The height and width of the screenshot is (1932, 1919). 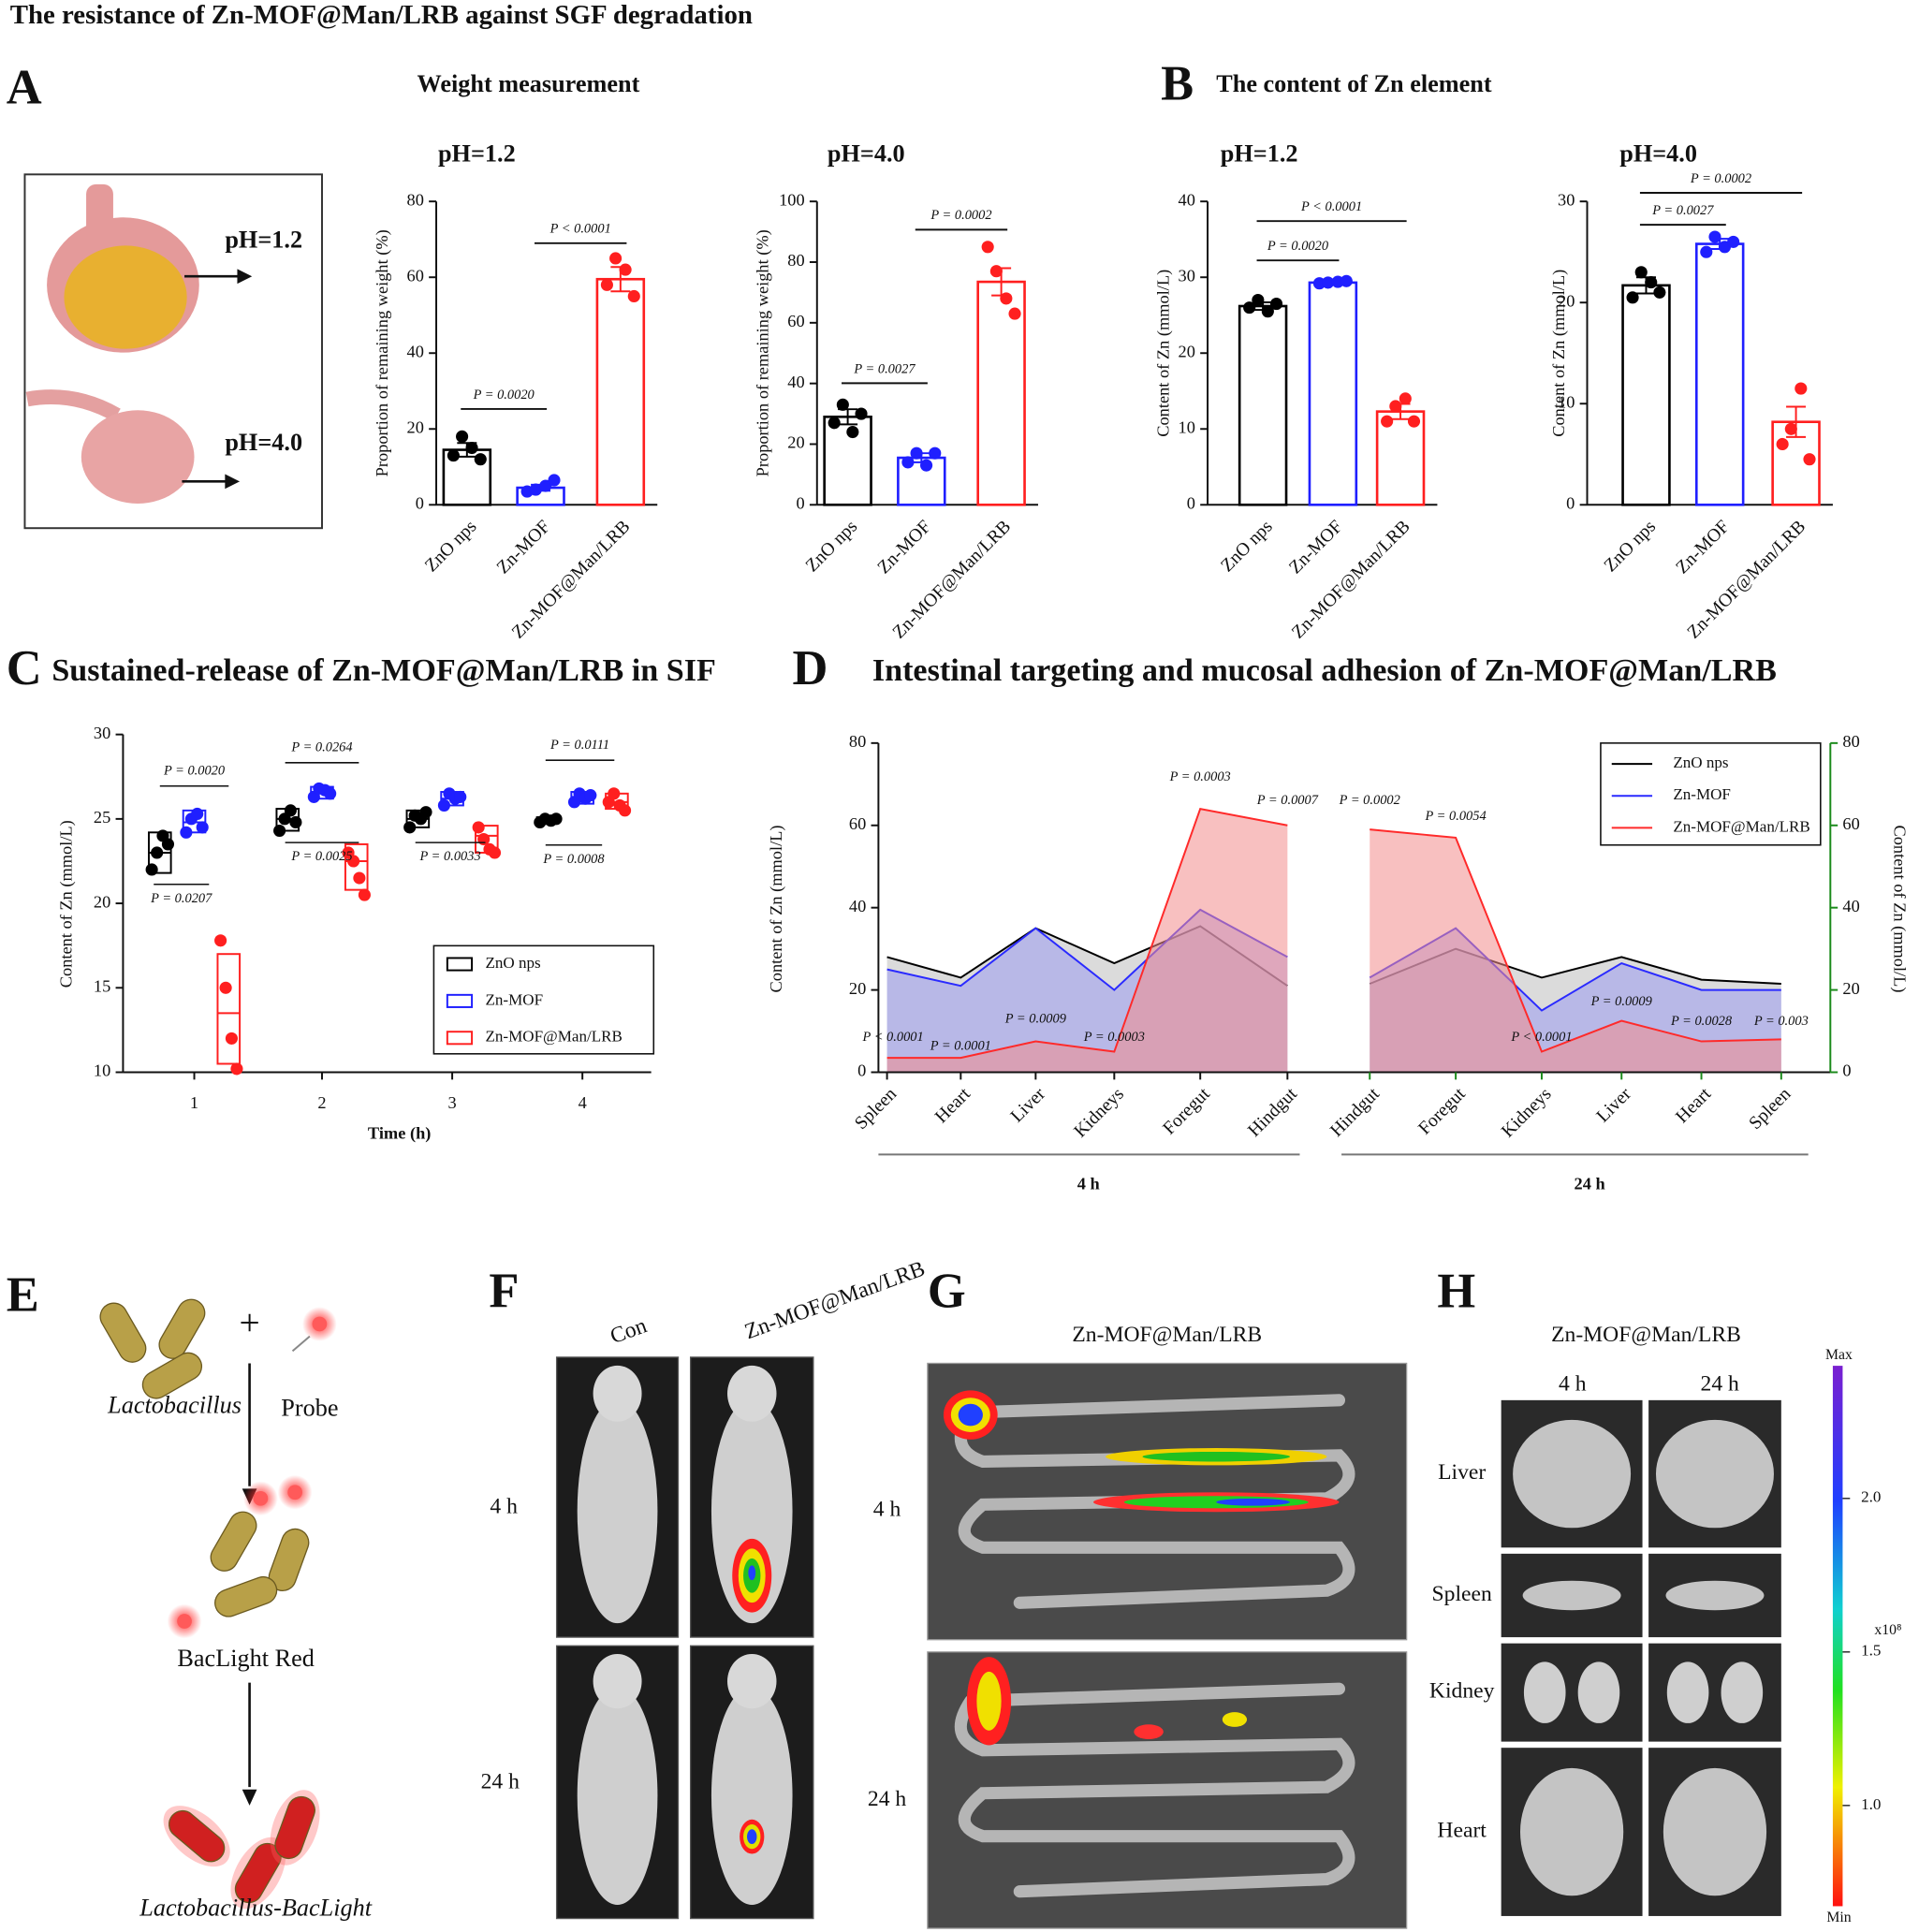 What do you see at coordinates (1701, 762) in the screenshot?
I see `legend-label: ZnO nps` at bounding box center [1701, 762].